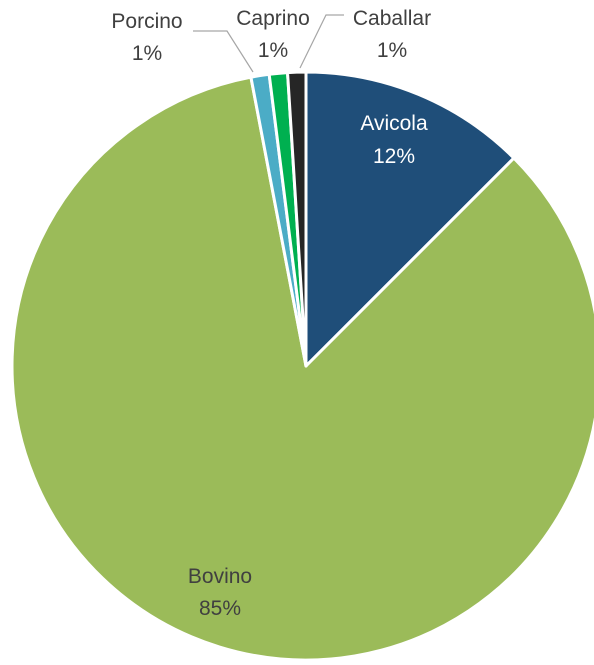 This screenshot has width=594, height=665. Describe the element at coordinates (146, 21) in the screenshot. I see `slice-label-porcino: Porcino` at that location.